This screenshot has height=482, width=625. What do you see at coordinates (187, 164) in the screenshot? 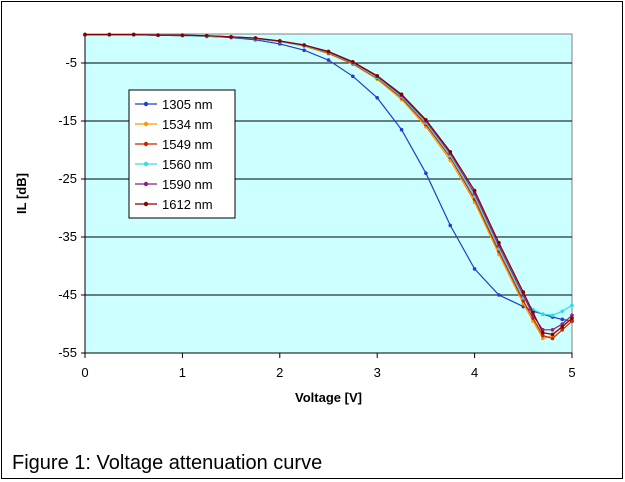
I see `legend-label: 1560 nm` at bounding box center [187, 164].